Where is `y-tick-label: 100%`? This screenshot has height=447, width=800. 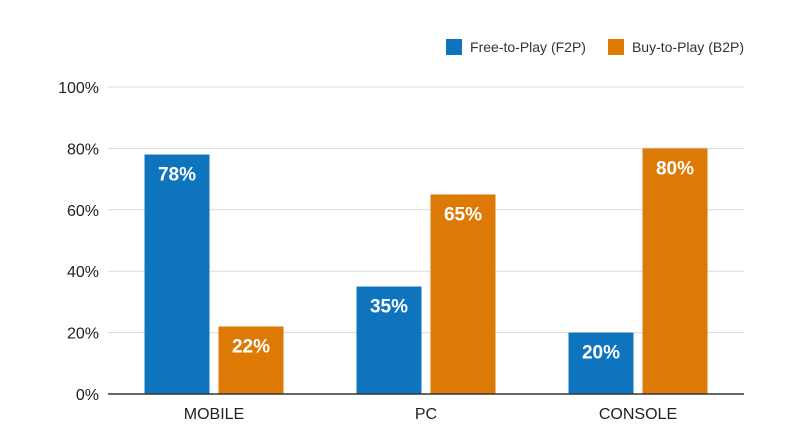 y-tick-label: 100% is located at coordinates (78, 88).